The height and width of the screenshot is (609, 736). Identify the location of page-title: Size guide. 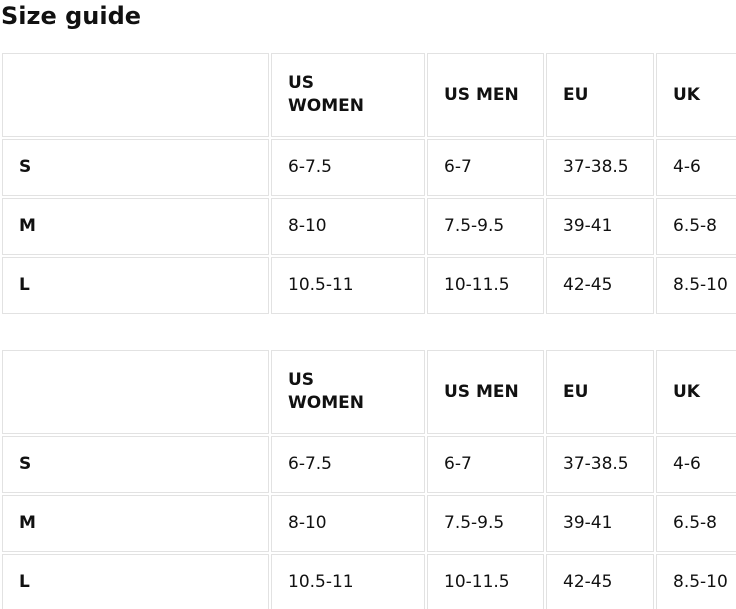
(71, 16).